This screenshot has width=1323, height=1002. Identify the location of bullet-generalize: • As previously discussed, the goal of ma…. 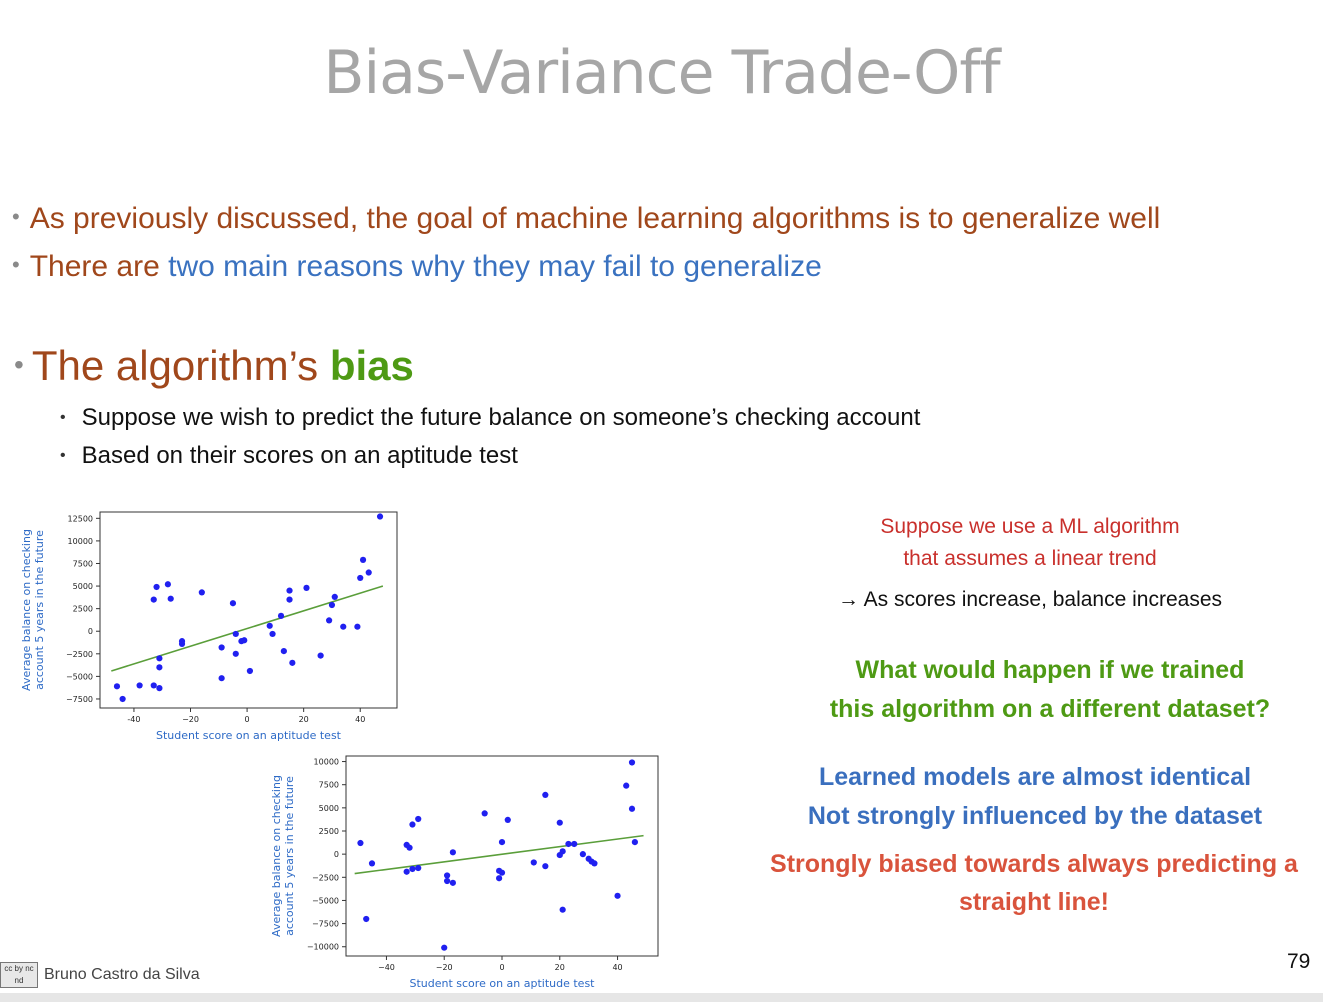
(586, 219).